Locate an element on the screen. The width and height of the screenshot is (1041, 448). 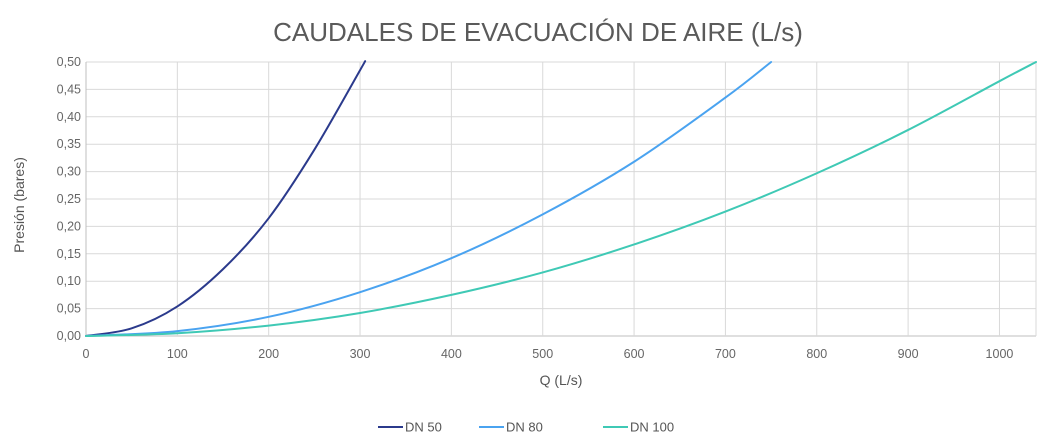
x-tick-label: 200 is located at coordinates (268, 354).